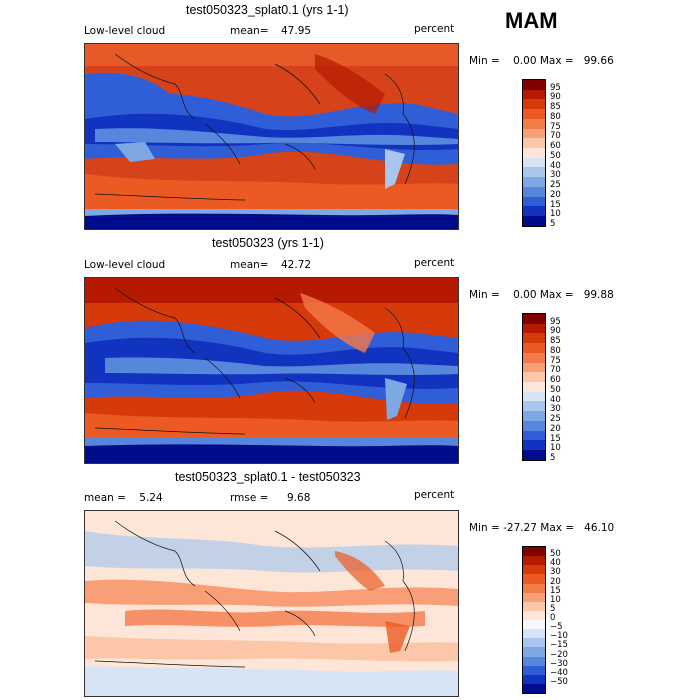  Describe the element at coordinates (559, 663) in the screenshot. I see `colorbar-level-label: −30` at that location.